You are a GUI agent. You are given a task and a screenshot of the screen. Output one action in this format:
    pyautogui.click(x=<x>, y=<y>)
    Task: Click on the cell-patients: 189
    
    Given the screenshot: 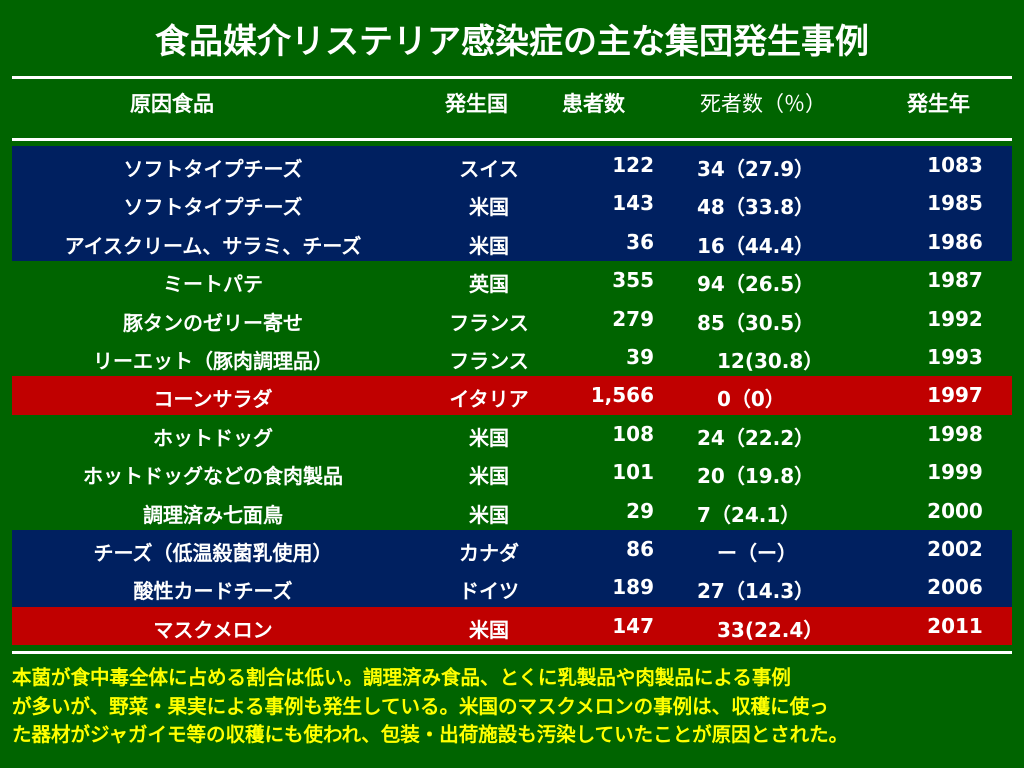 What is the action you would take?
    pyautogui.click(x=633, y=587)
    